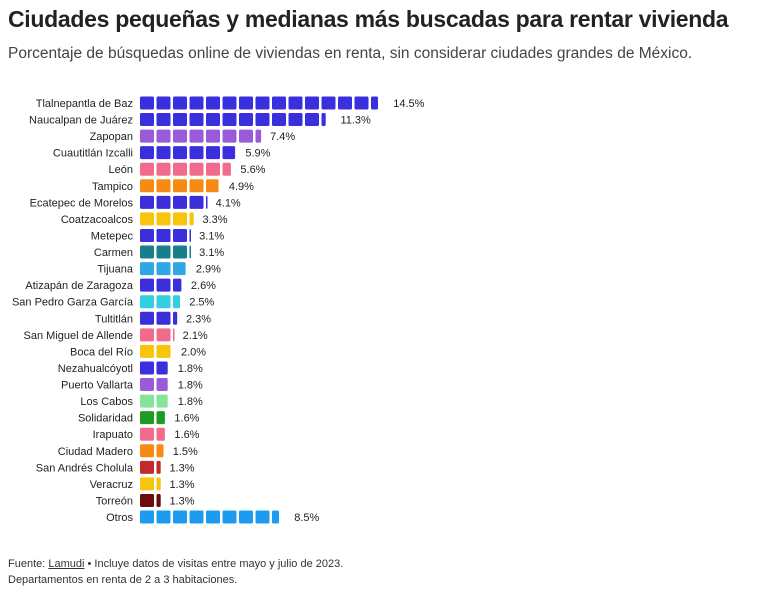 Image resolution: width=768 pixels, height=595 pixels. Describe the element at coordinates (306, 518) in the screenshot. I see `value-label: 8.5%` at that location.